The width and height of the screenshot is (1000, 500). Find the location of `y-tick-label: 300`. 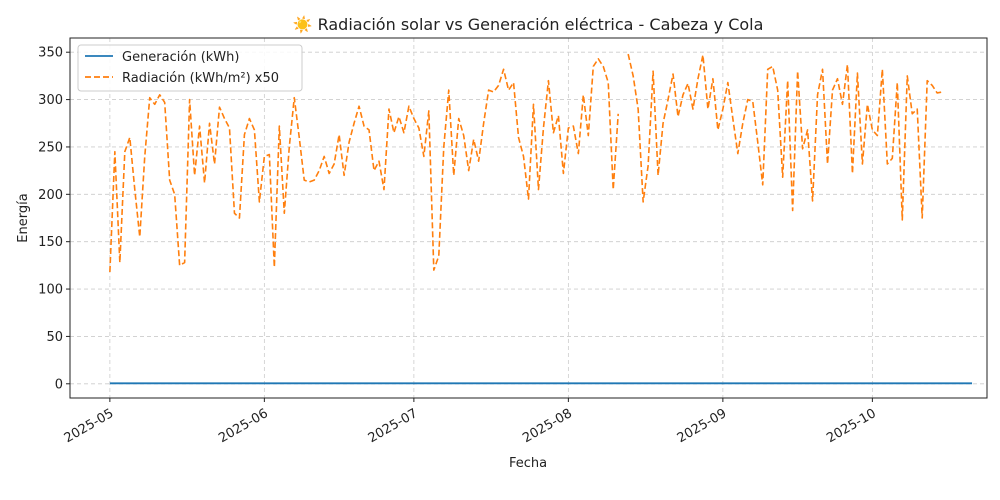

y-tick-label: 300 is located at coordinates (50, 100).